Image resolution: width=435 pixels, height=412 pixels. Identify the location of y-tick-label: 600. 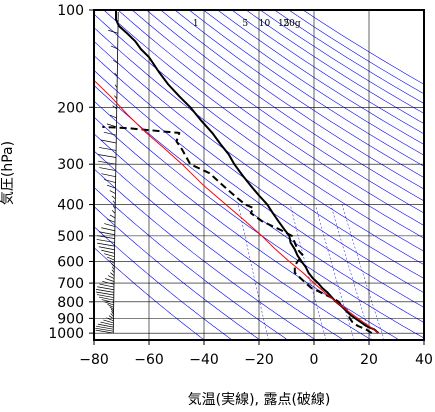
(70, 262).